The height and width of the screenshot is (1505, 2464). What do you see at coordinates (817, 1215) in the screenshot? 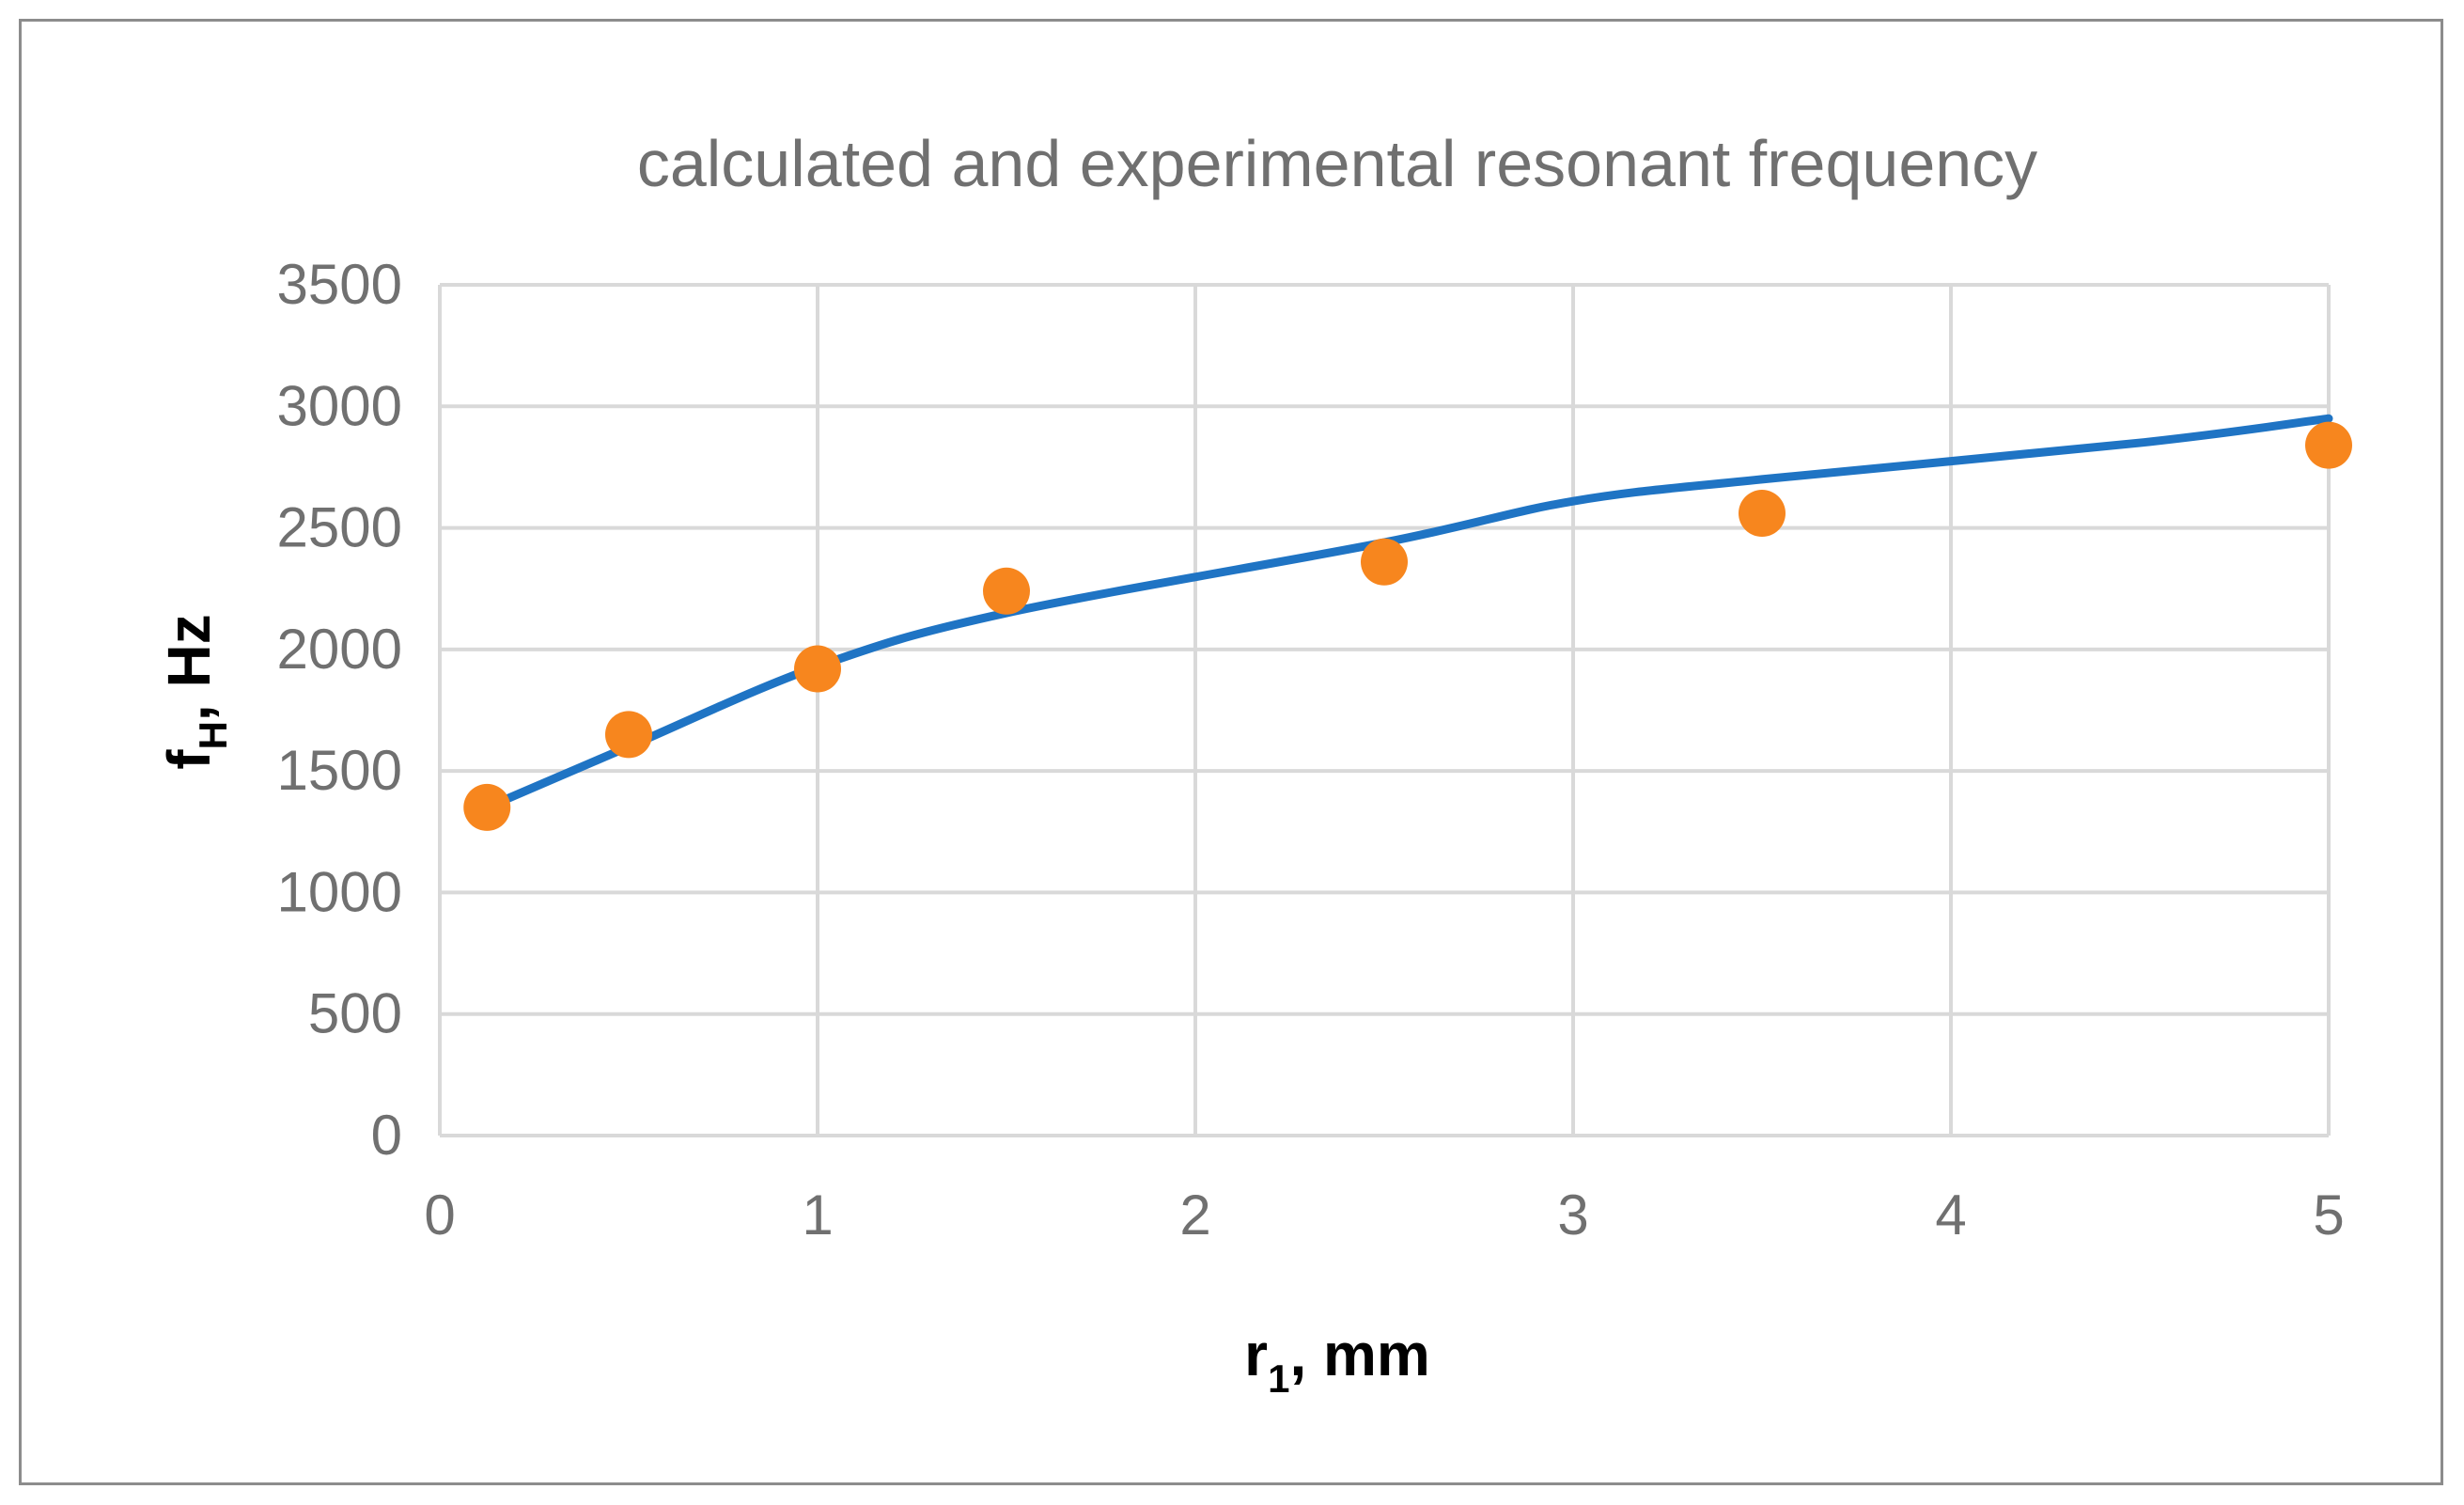
I see `x-tick-label: 1` at bounding box center [817, 1215].